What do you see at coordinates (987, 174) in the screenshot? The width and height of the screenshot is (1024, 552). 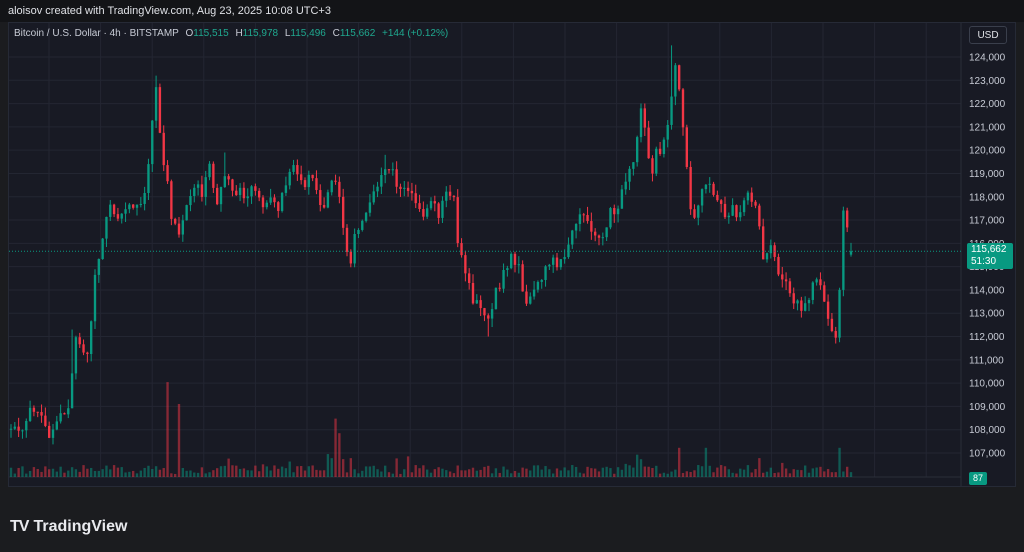 I see `y-tick-label: 119,000` at bounding box center [987, 174].